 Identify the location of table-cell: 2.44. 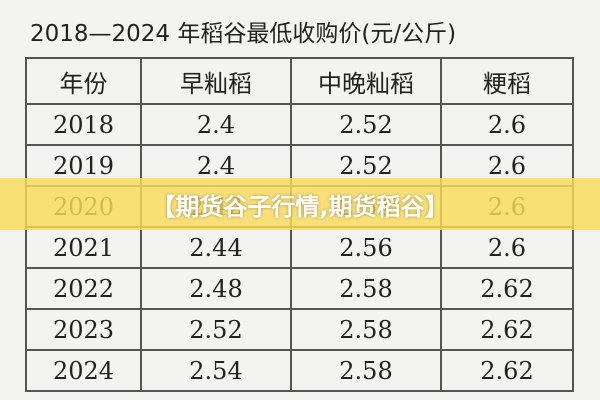
(216, 247).